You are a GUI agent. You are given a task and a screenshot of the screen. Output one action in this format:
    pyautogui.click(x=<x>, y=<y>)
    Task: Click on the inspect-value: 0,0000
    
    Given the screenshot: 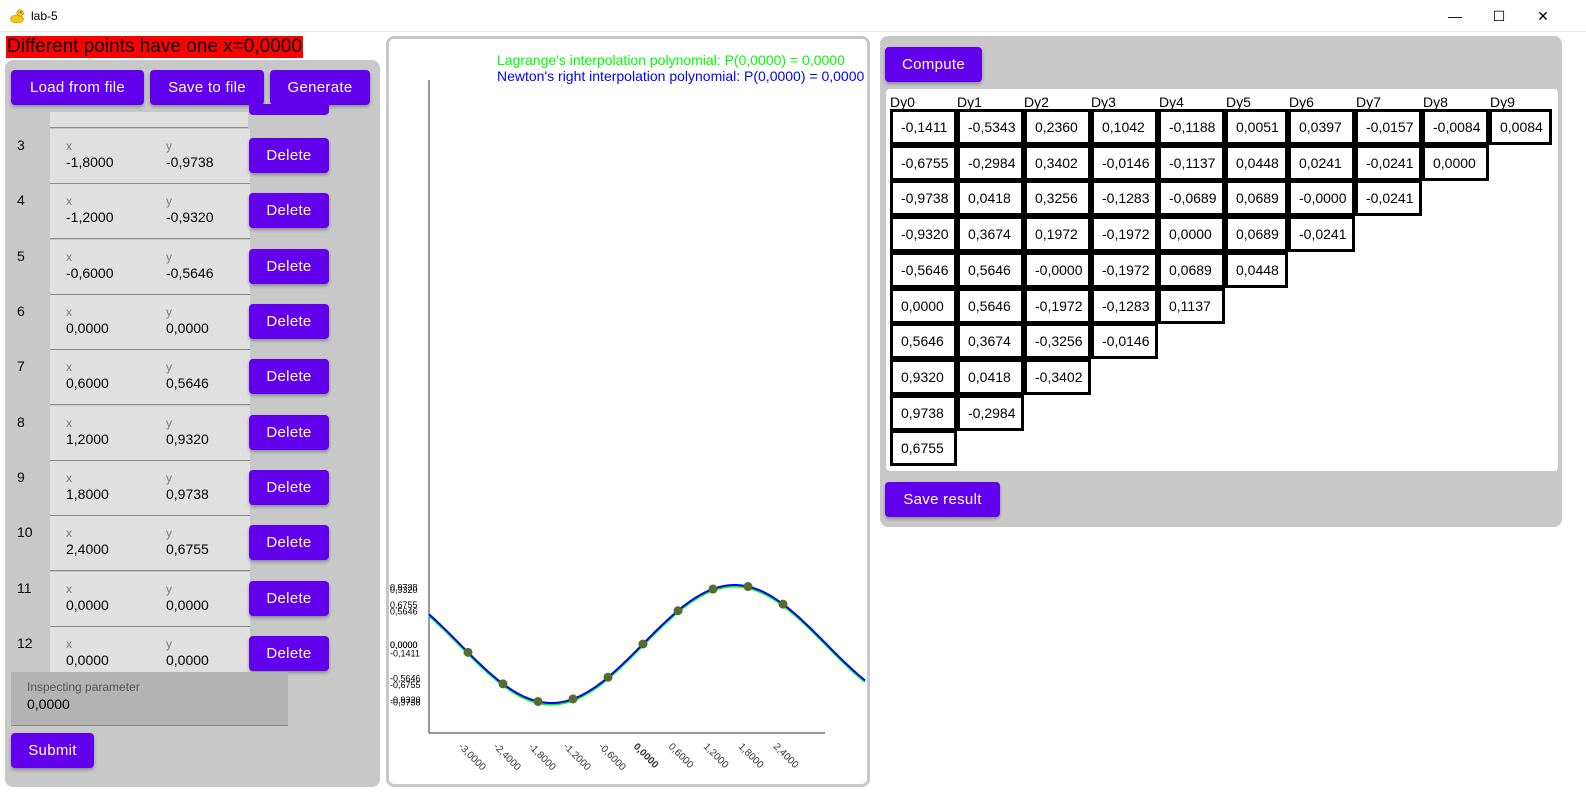 What is the action you would take?
    pyautogui.click(x=48, y=704)
    